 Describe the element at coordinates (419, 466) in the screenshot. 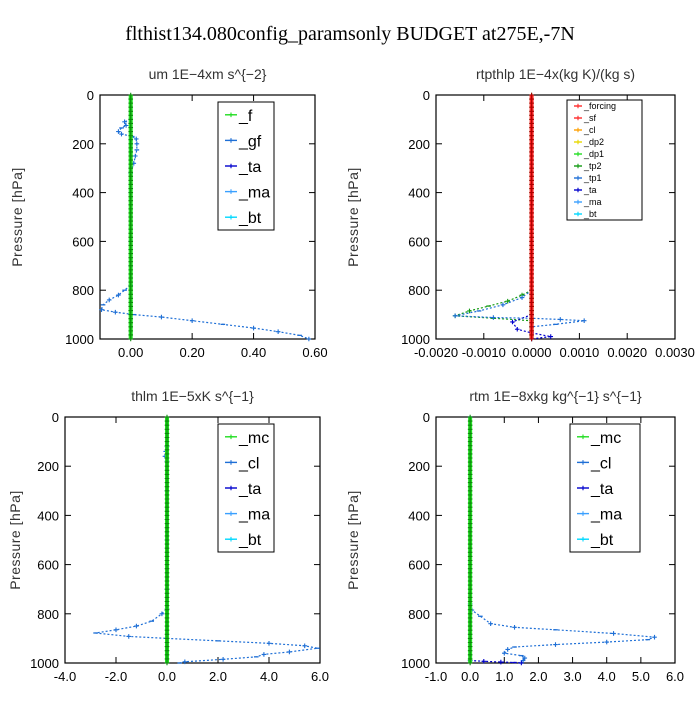

I see `y-tick-label: 200` at that location.